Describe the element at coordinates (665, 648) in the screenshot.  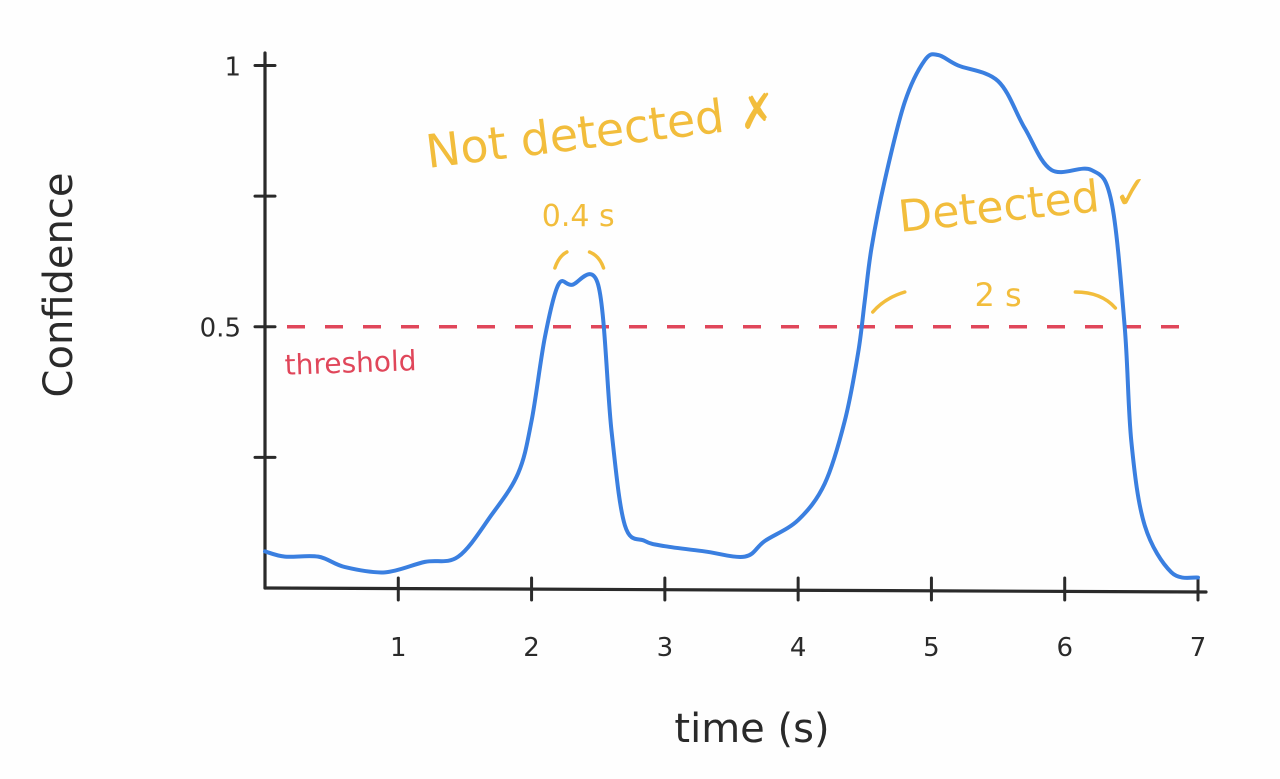
I see `x-tick-label: 3` at that location.